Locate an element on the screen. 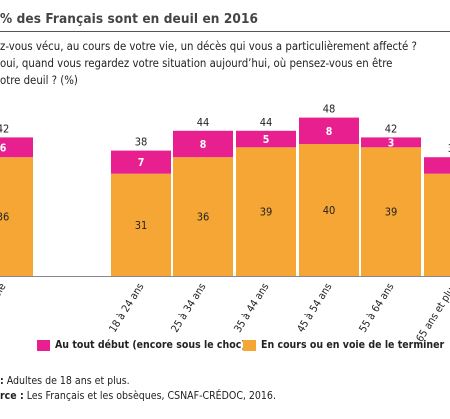 This screenshot has width=450, height=419. legend-swatch-early is located at coordinates (43, 345).